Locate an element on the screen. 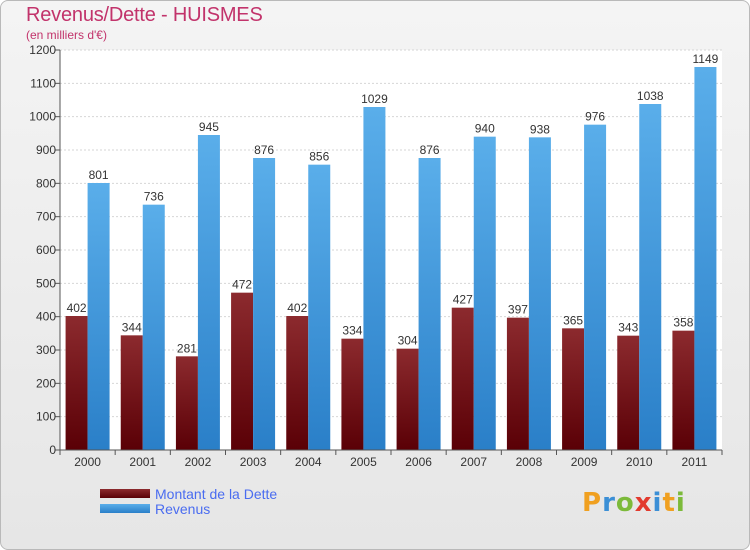 The image size is (750, 550). data-label-revenus: 801 is located at coordinates (99, 175).